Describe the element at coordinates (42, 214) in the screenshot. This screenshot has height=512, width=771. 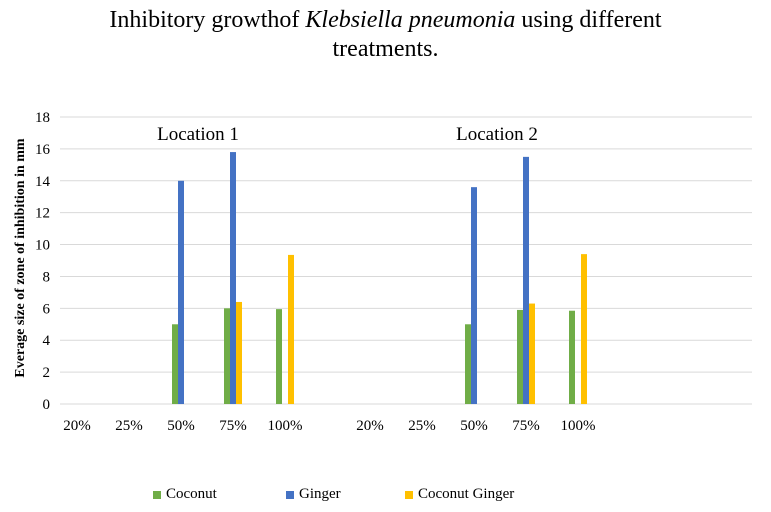
I see `y-tick-label: 12` at that location.